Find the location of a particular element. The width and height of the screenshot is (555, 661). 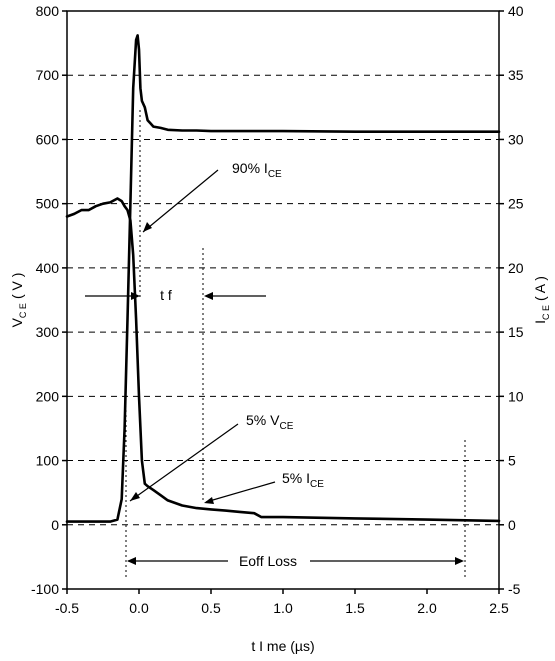

annotation-ice-5: 5% ICE is located at coordinates (264, 487).